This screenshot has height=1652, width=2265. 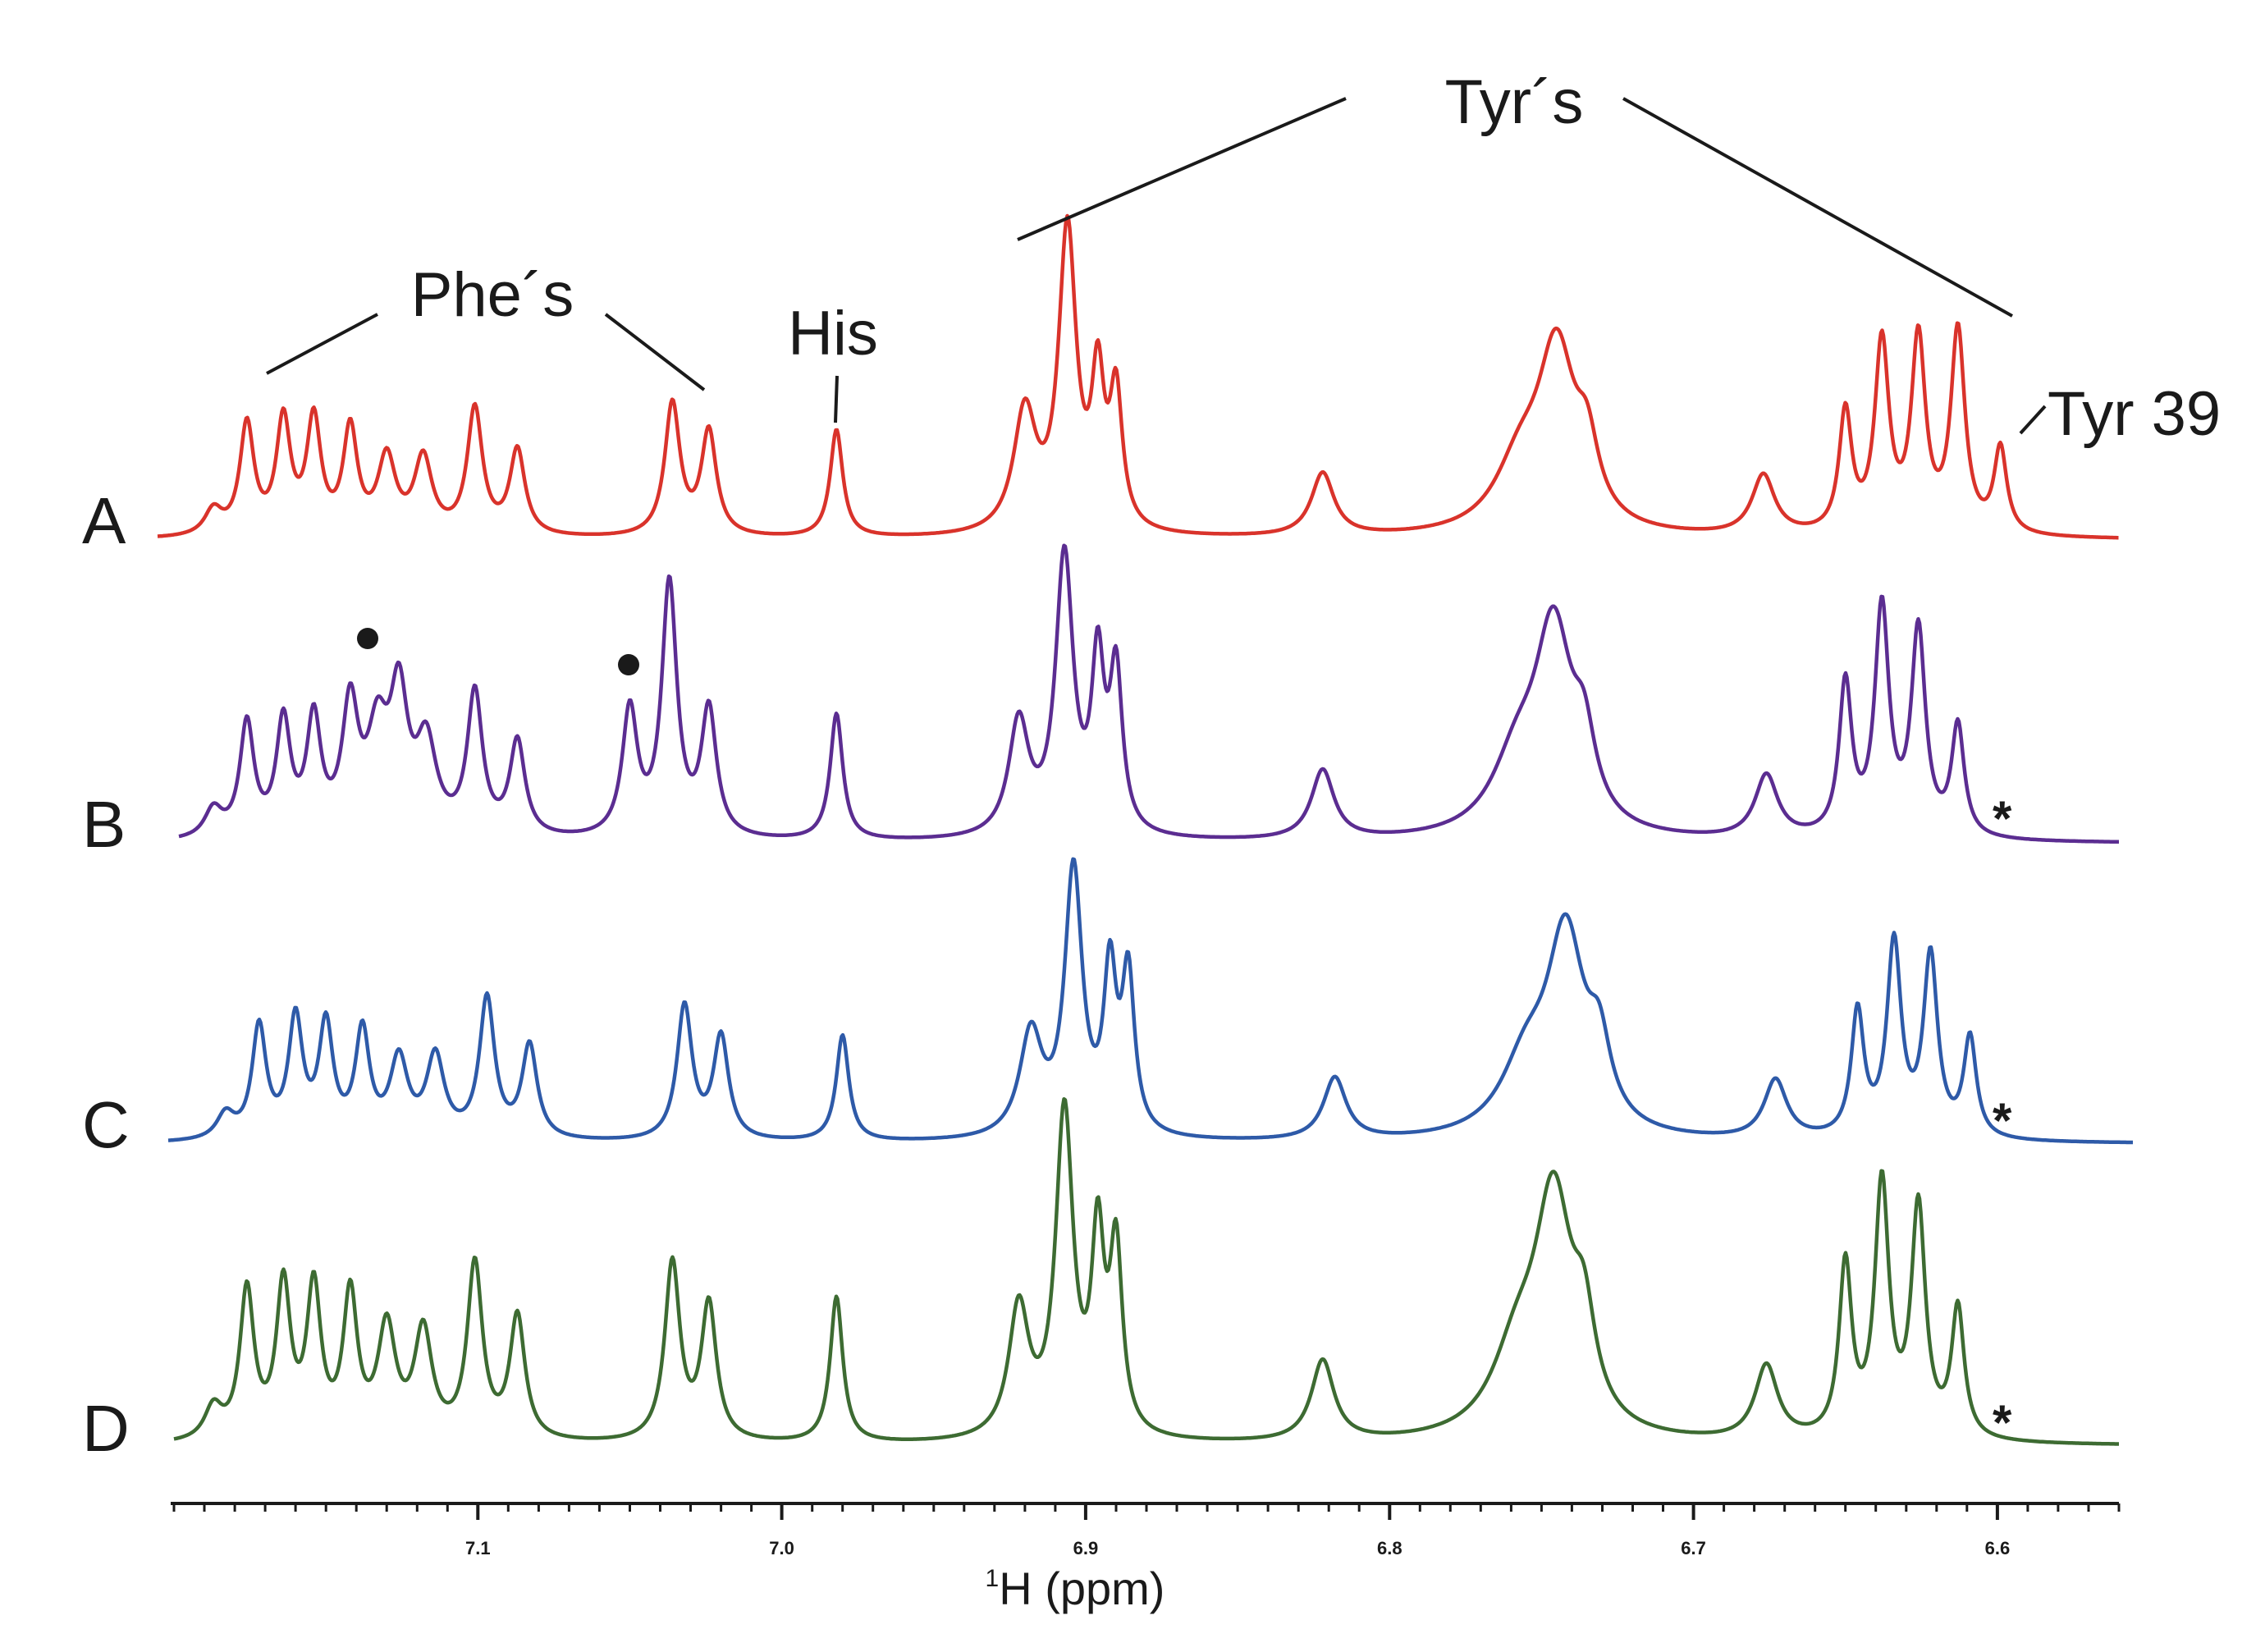 I want to click on x-tick-label: 7.0, so click(x=781, y=1548).